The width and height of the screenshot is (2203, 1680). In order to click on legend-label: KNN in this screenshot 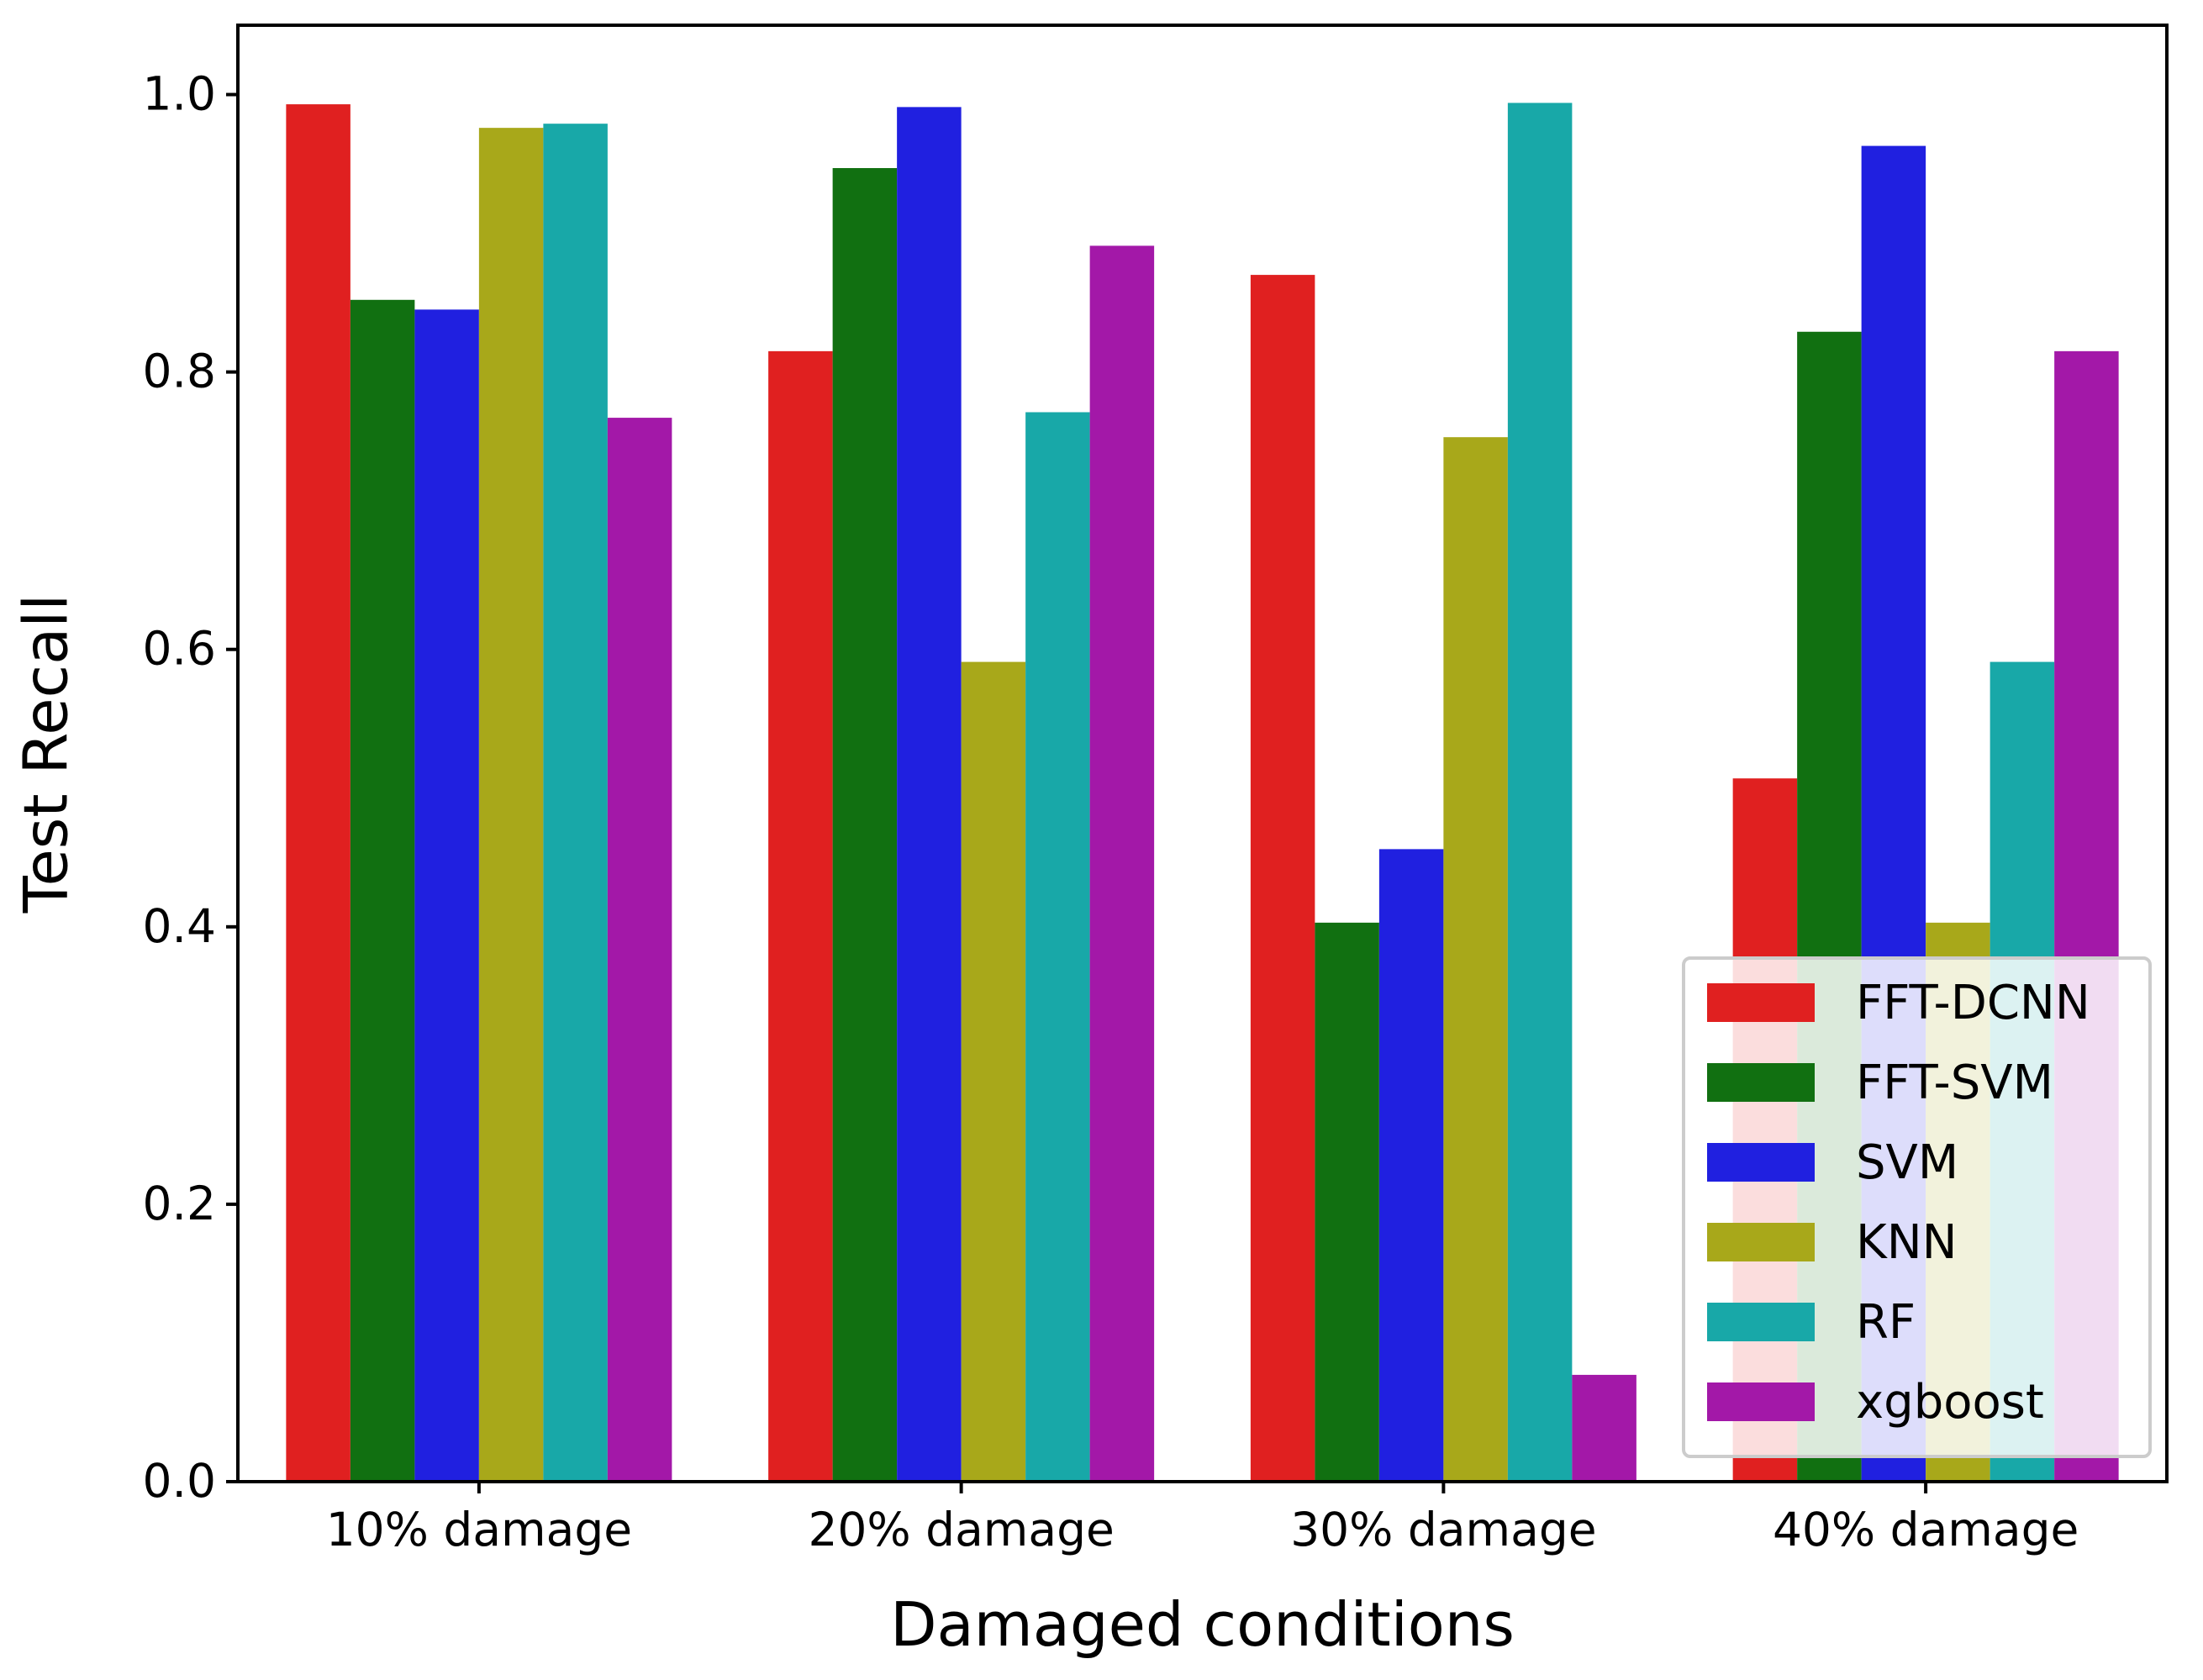, I will do `click(1907, 1242)`.